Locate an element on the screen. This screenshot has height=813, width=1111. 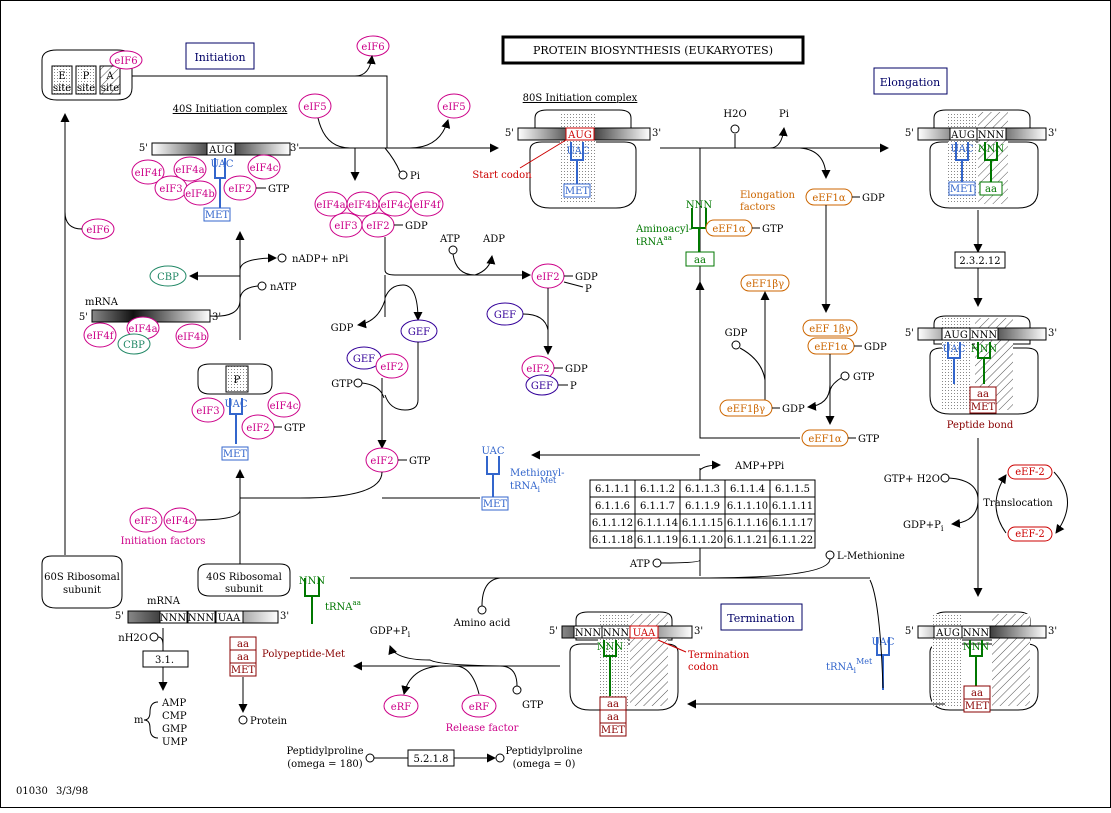
ec-cell-label: 6.1.1.22 is located at coordinates (792, 540).